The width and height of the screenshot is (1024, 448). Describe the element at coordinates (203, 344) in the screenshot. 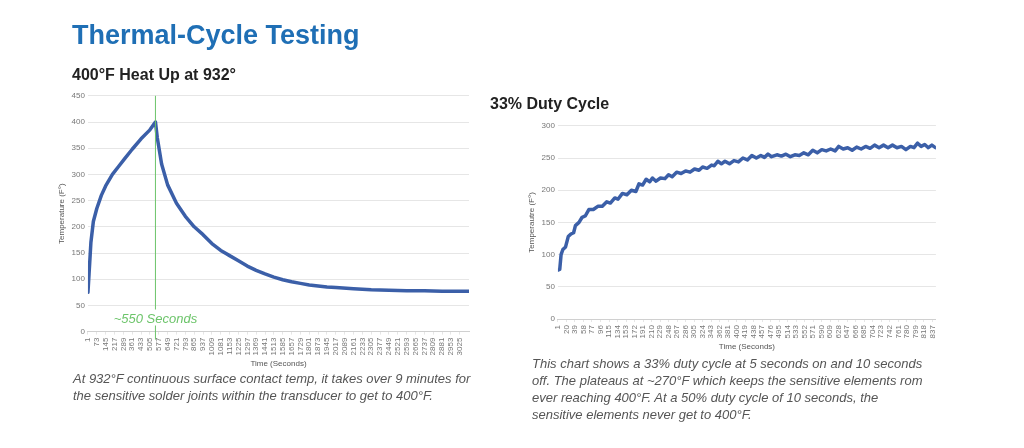

I see `x-tick-label: 937` at that location.